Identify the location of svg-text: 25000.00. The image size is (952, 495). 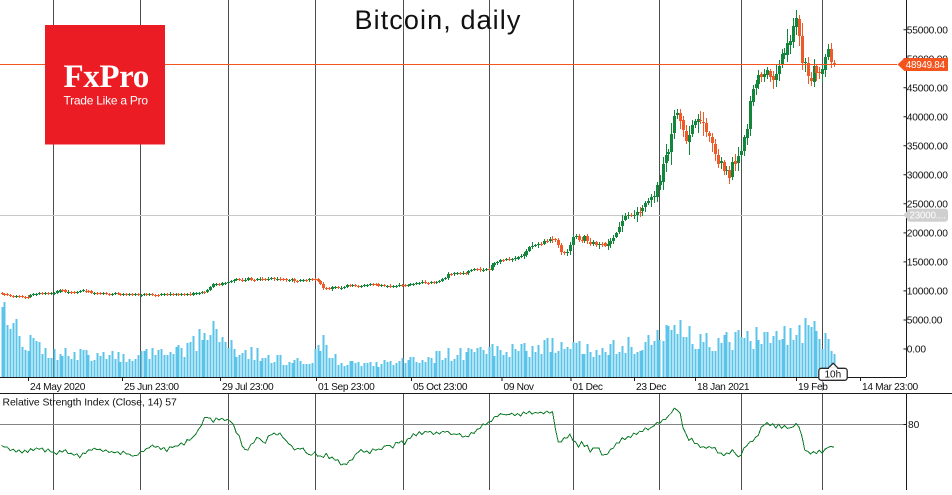
(927, 205).